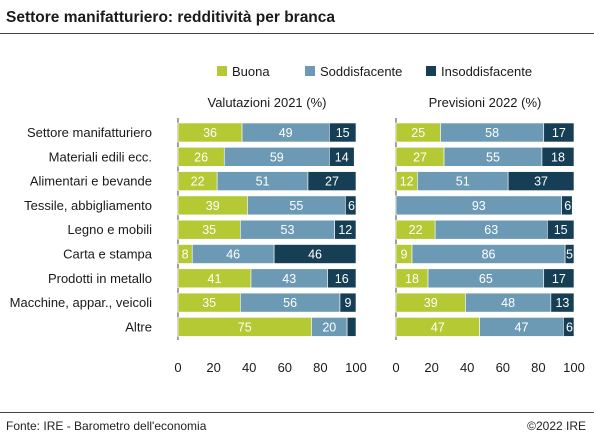 The height and width of the screenshot is (438, 594). I want to click on source-note: Fonte: IRE - Barometro dell'economia, so click(106, 426).